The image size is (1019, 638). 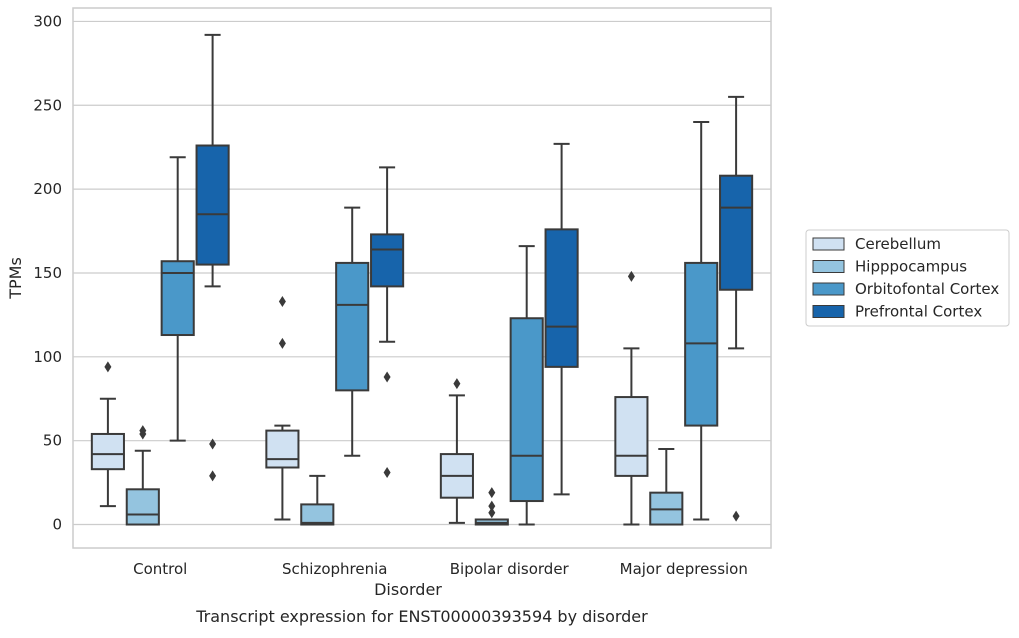 What do you see at coordinates (898, 244) in the screenshot?
I see `legend-label: Cerebellum` at bounding box center [898, 244].